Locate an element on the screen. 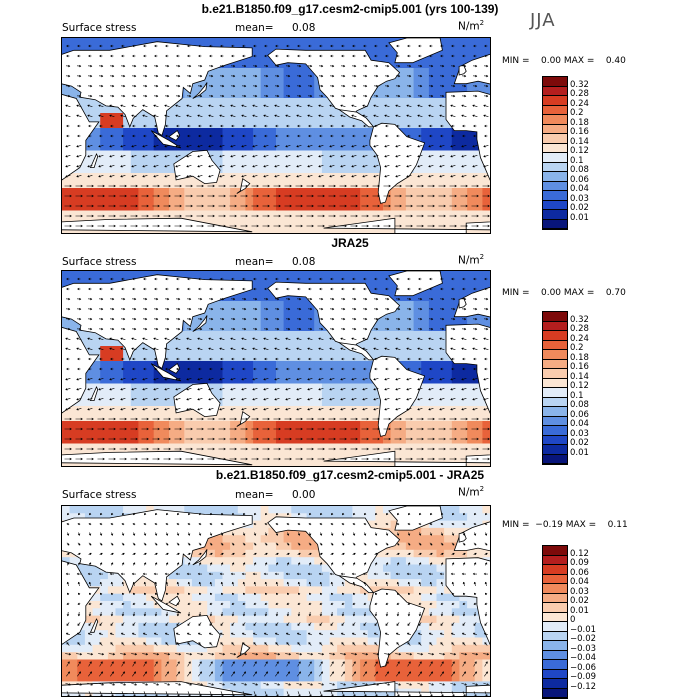 This screenshot has width=700, height=700. panel-2-variable-label: Surface stress is located at coordinates (99, 262).